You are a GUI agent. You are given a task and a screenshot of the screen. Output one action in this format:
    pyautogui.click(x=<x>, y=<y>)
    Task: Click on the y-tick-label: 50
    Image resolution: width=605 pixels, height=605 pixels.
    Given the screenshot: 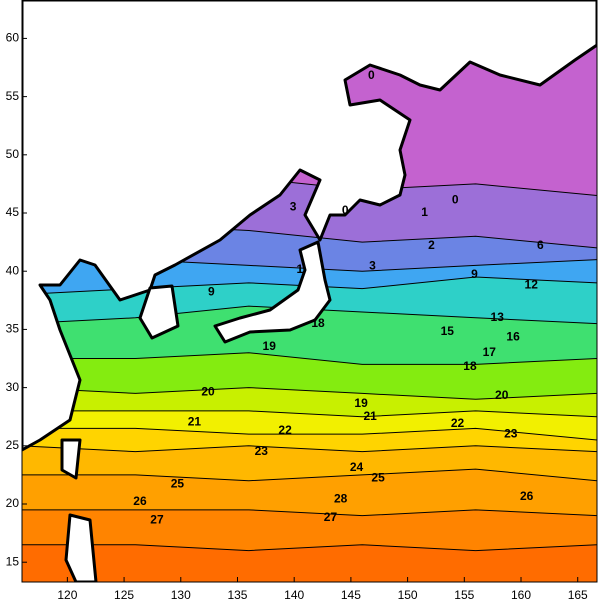 What is the action you would take?
    pyautogui.click(x=13, y=154)
    